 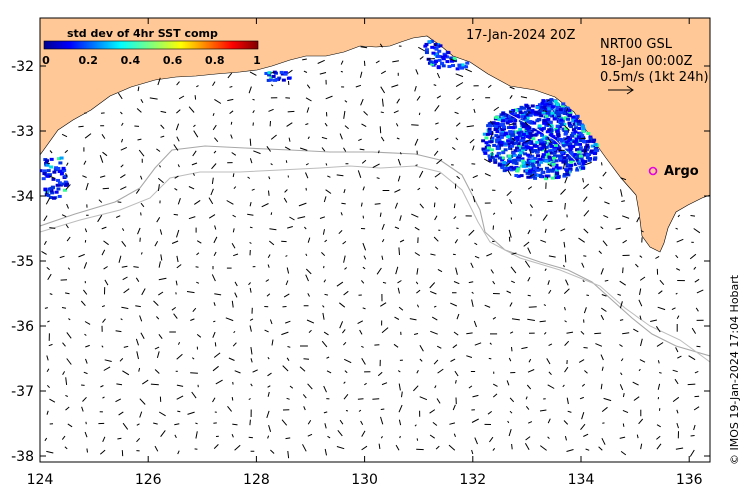 What do you see at coordinates (22, 67) in the screenshot?
I see `y-tick-label: -32` at bounding box center [22, 67].